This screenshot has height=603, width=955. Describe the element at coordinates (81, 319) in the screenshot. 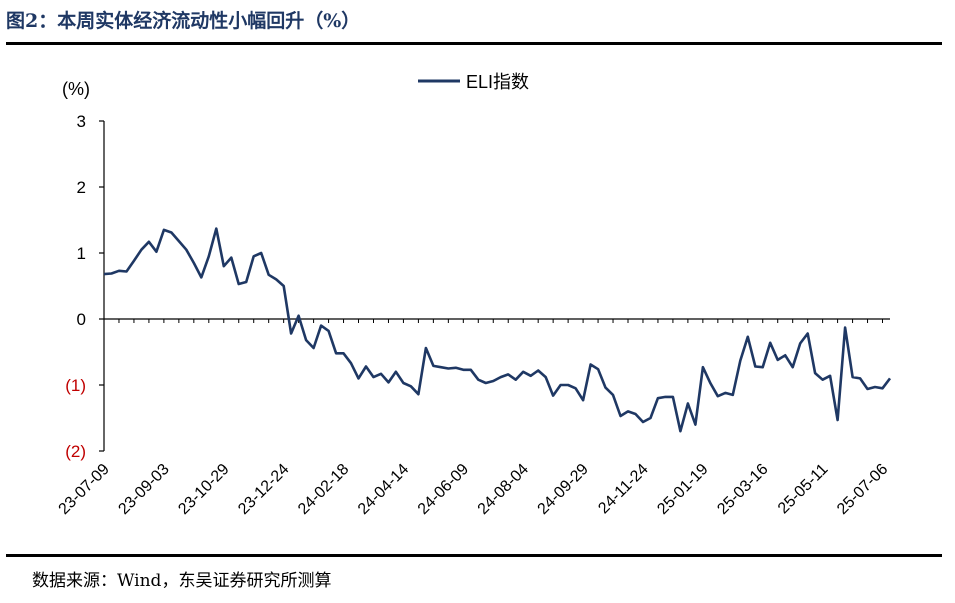

I see `y-tick-label: 0` at that location.